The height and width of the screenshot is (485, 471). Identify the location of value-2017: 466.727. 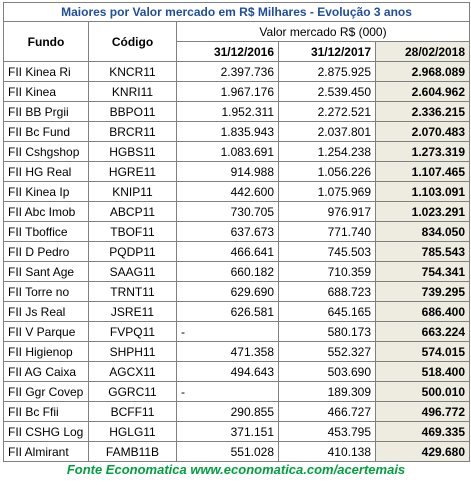
(327, 411).